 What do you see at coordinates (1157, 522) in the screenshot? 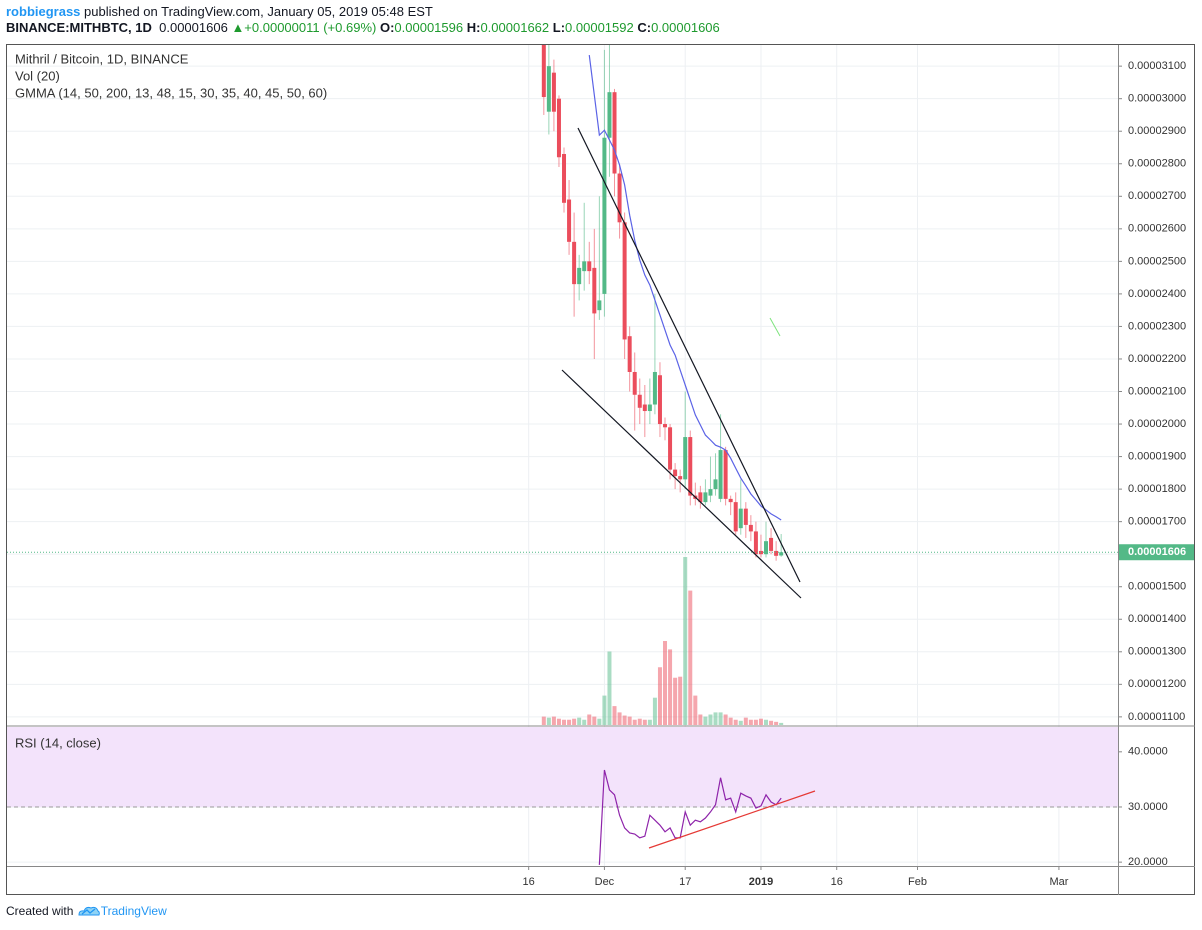
I see `y-tick-label: 0.00001700` at bounding box center [1157, 522].